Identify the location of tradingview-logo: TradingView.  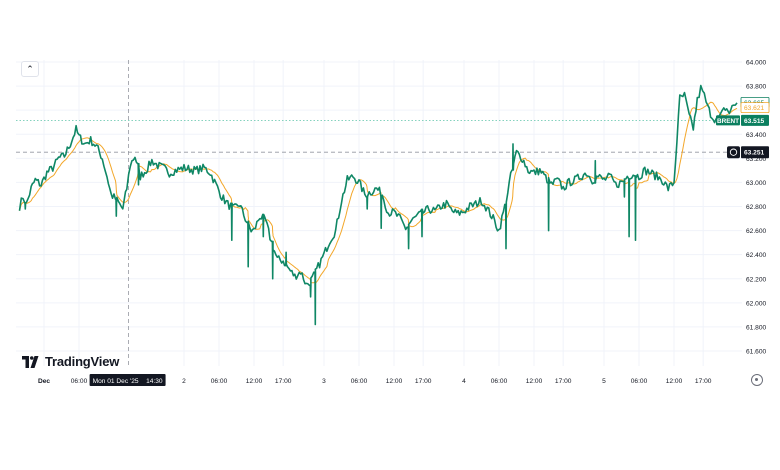
(70, 361).